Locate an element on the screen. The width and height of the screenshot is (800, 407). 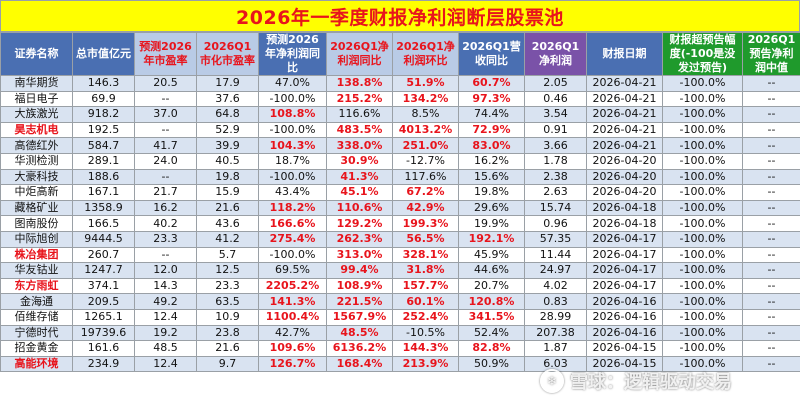
pe-2026-cell: 20.5 is located at coordinates (165, 83).